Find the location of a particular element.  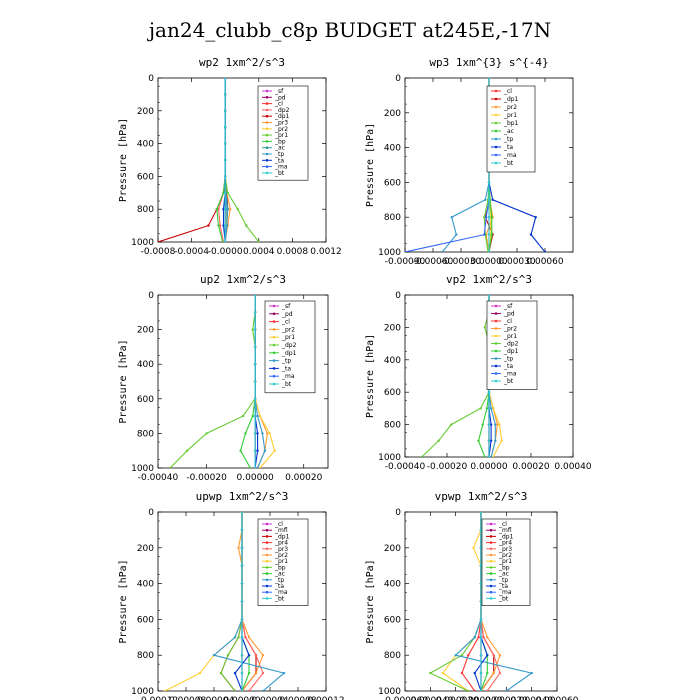

series-group is located at coordinates (224, 601).